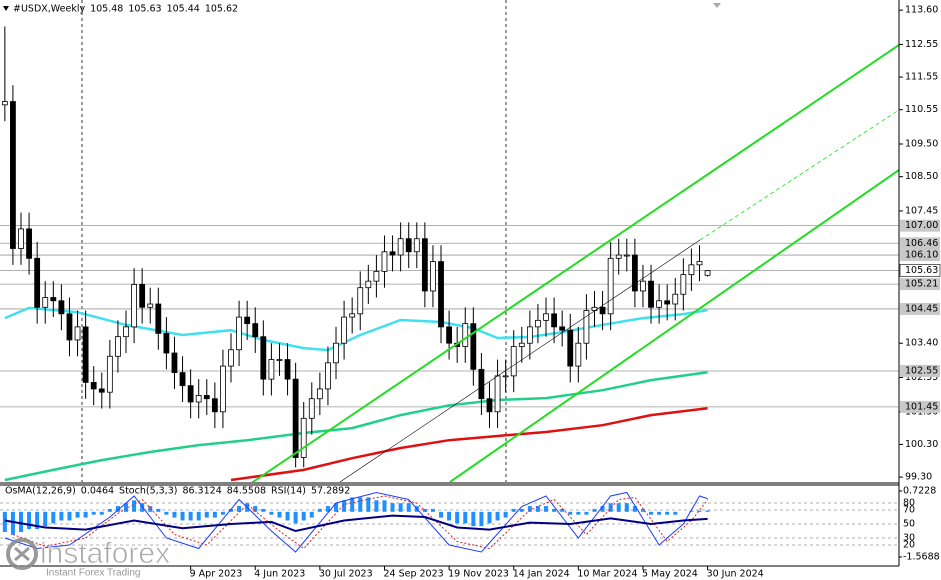 The height and width of the screenshot is (580, 941). I want to click on y-tick-label: 108.50, so click(921, 176).